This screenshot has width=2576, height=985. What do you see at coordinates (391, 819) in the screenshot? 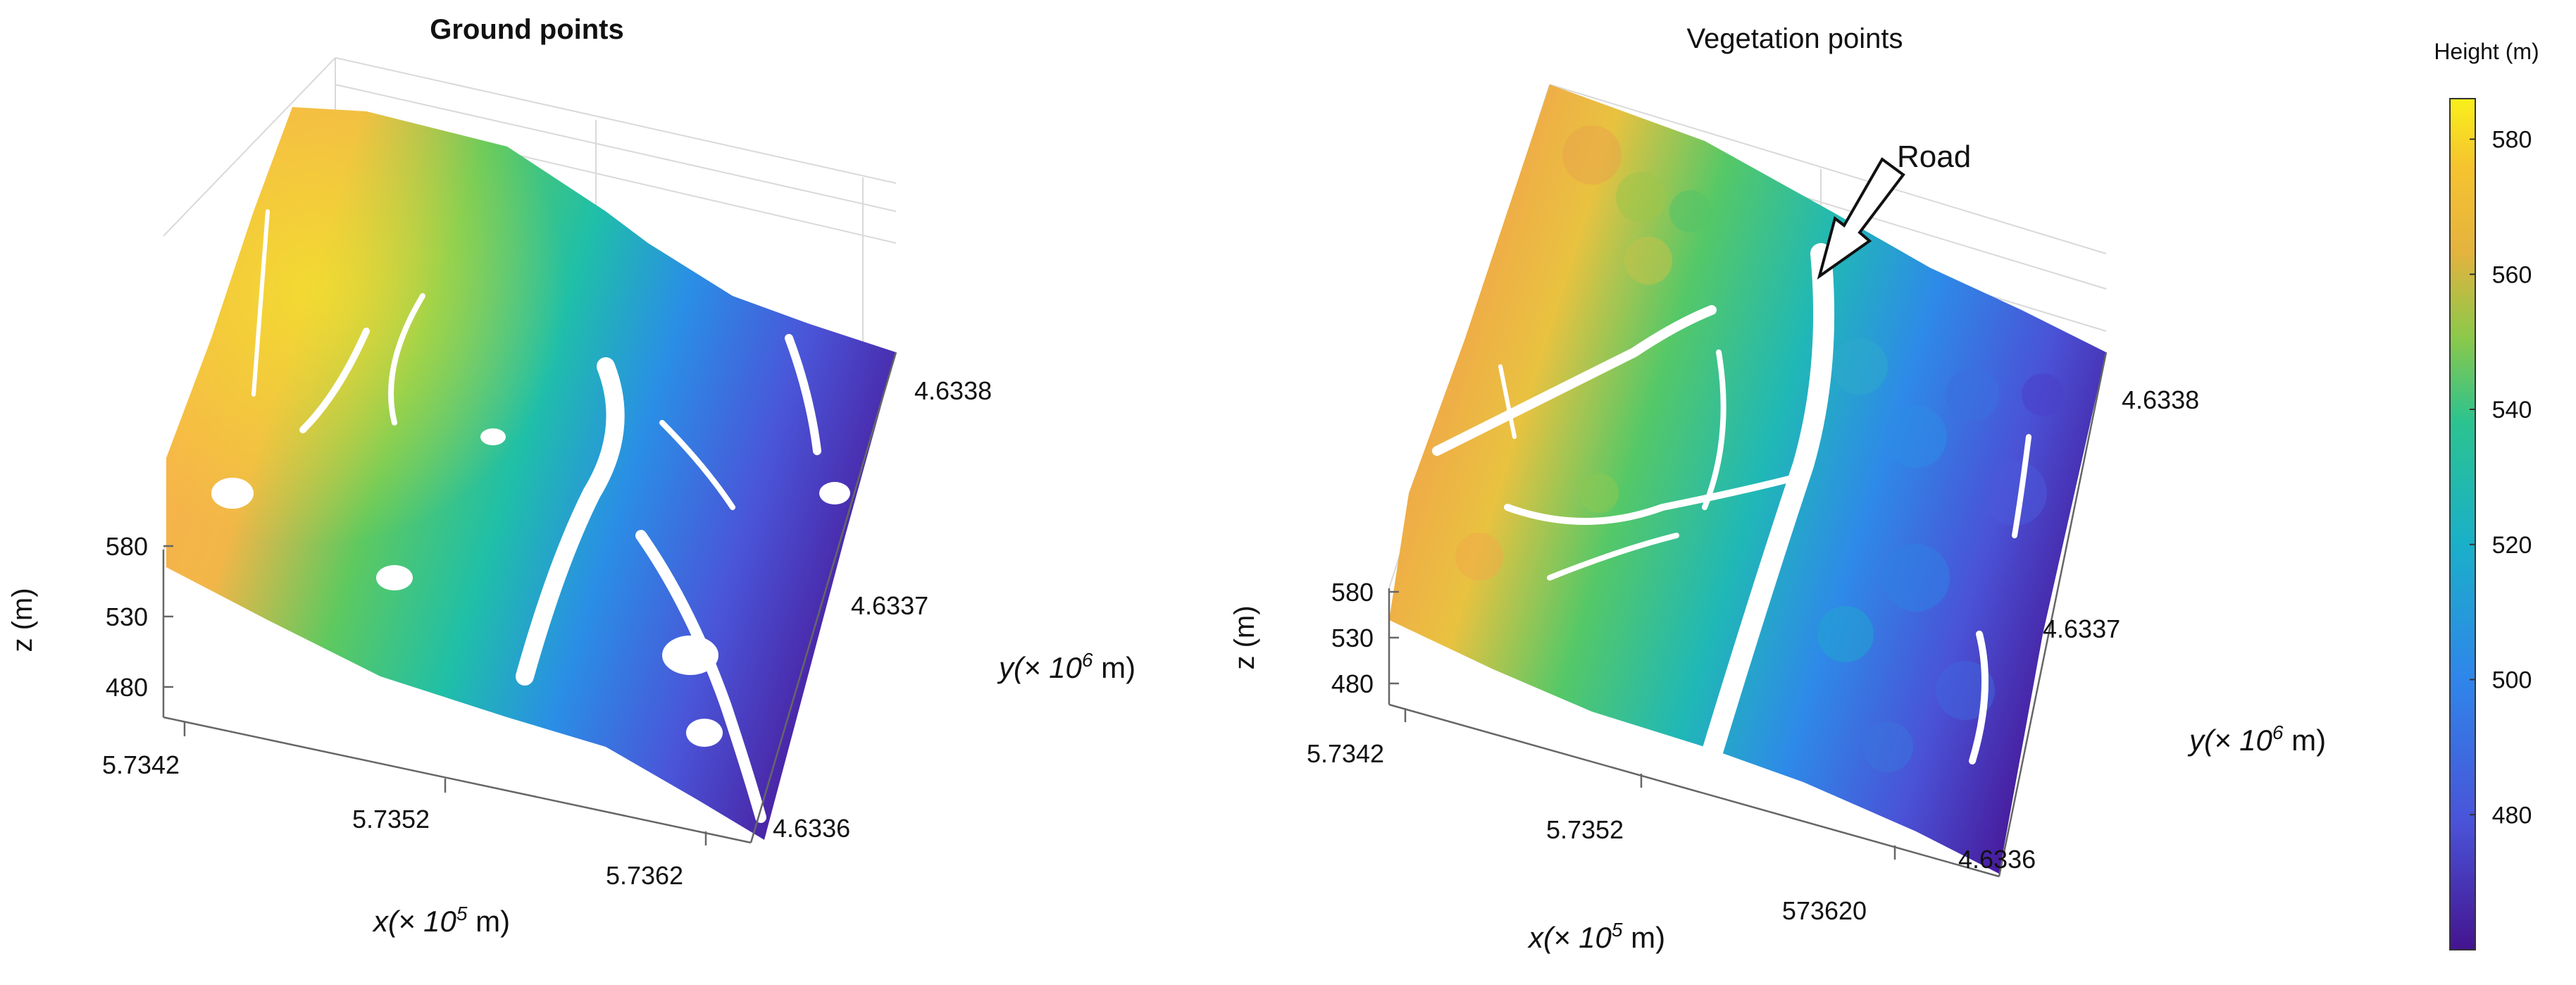
I see `ground-x-tick-2: 5.7352` at bounding box center [391, 819].